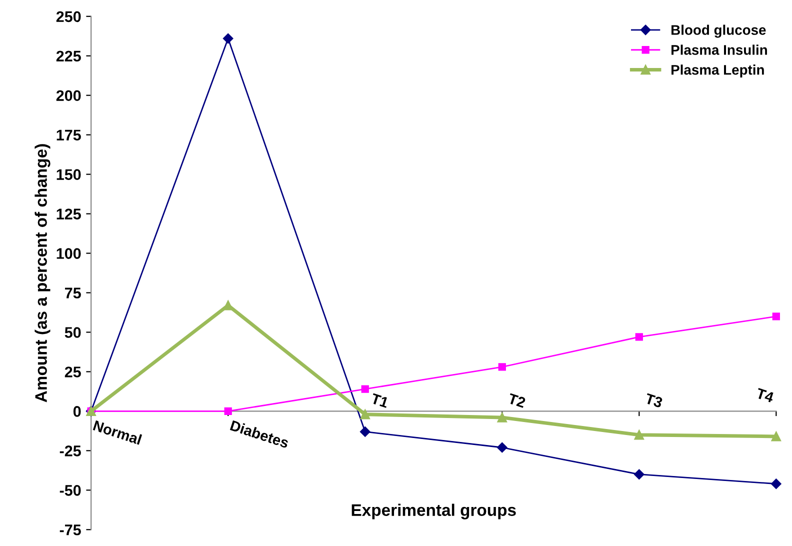  What do you see at coordinates (719, 49) in the screenshot?
I see `legend-label: Plasma Insulin` at bounding box center [719, 49].